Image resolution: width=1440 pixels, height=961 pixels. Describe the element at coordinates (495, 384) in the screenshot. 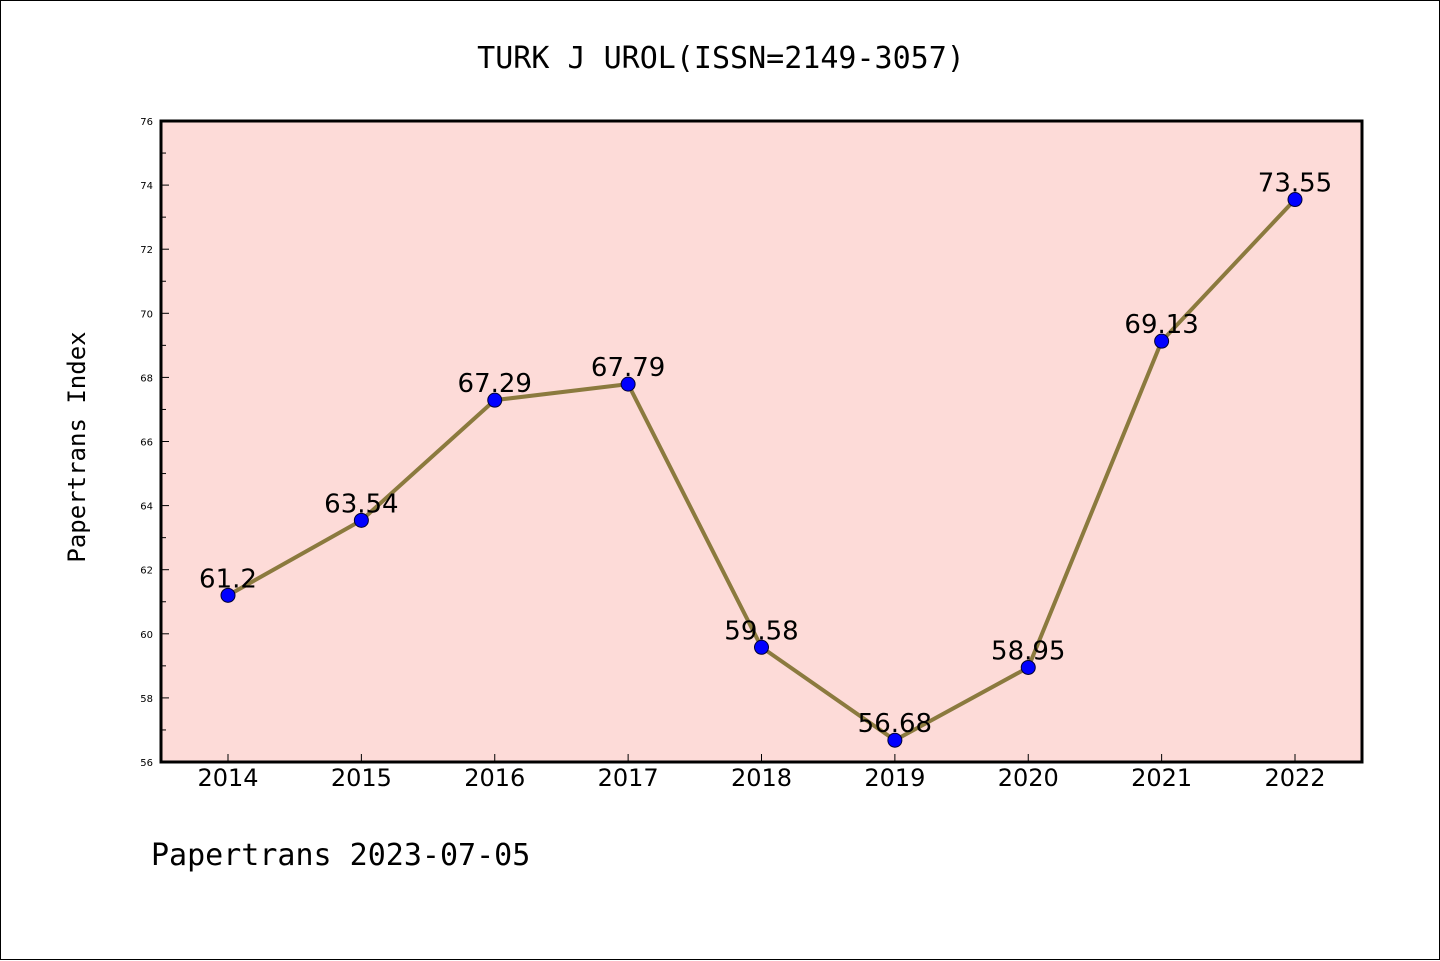

I see `data-label: 67.29` at that location.